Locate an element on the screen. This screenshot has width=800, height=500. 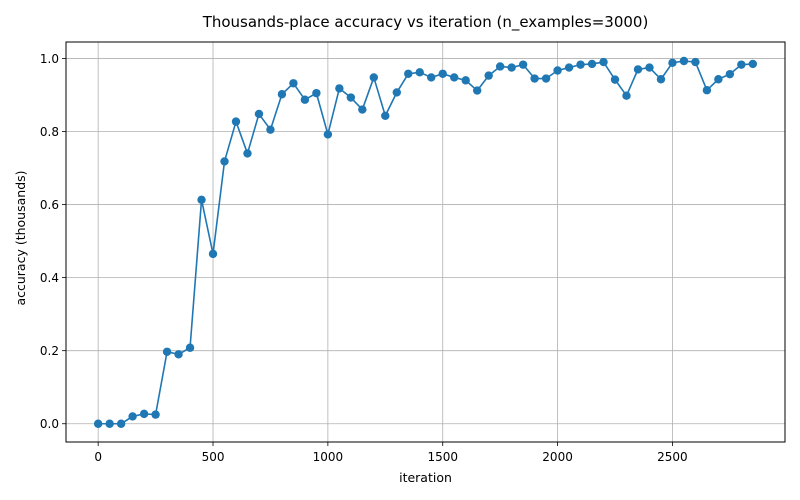
y-tick-label: 0.0 is located at coordinates (49, 424).